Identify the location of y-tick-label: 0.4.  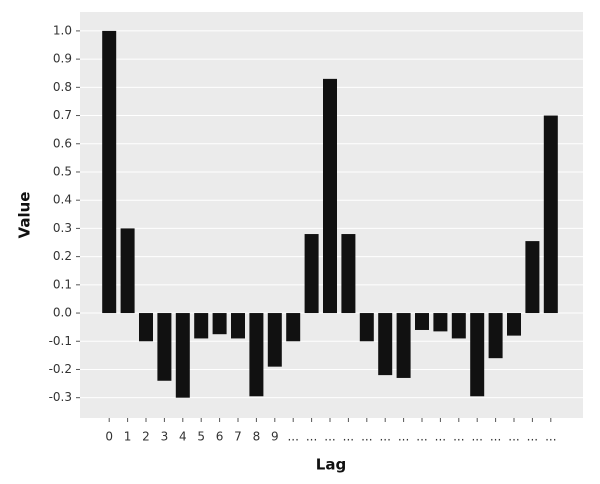
(62, 200).